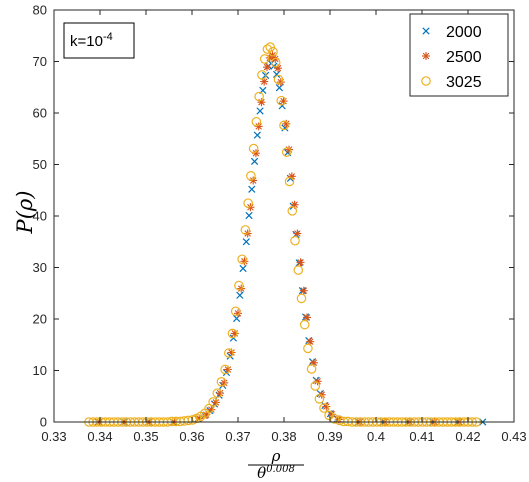 This screenshot has height=482, width=529. I want to click on x-tick-label: 0.37, so click(237, 436).